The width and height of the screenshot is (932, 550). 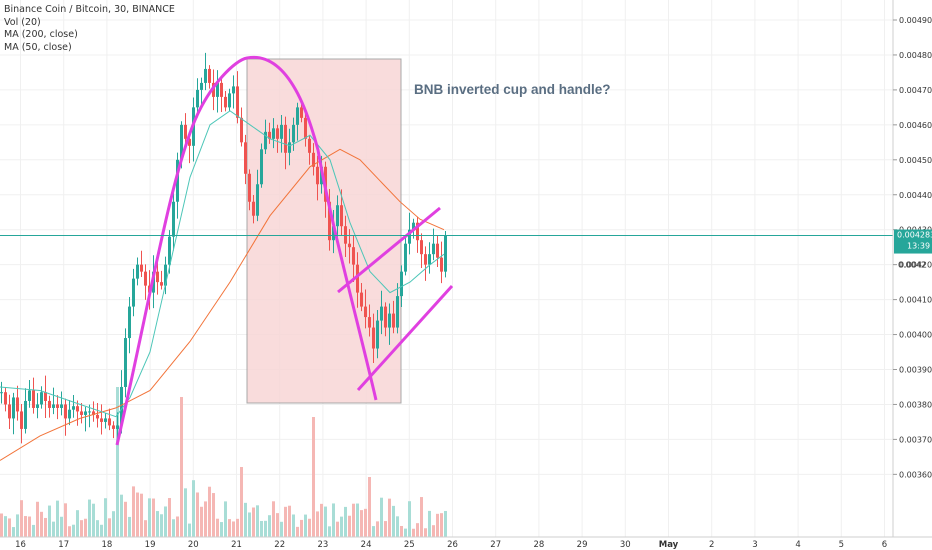 What do you see at coordinates (912, 265) in the screenshot?
I see `price-axis-extra-label: 0.0042` at bounding box center [912, 265].